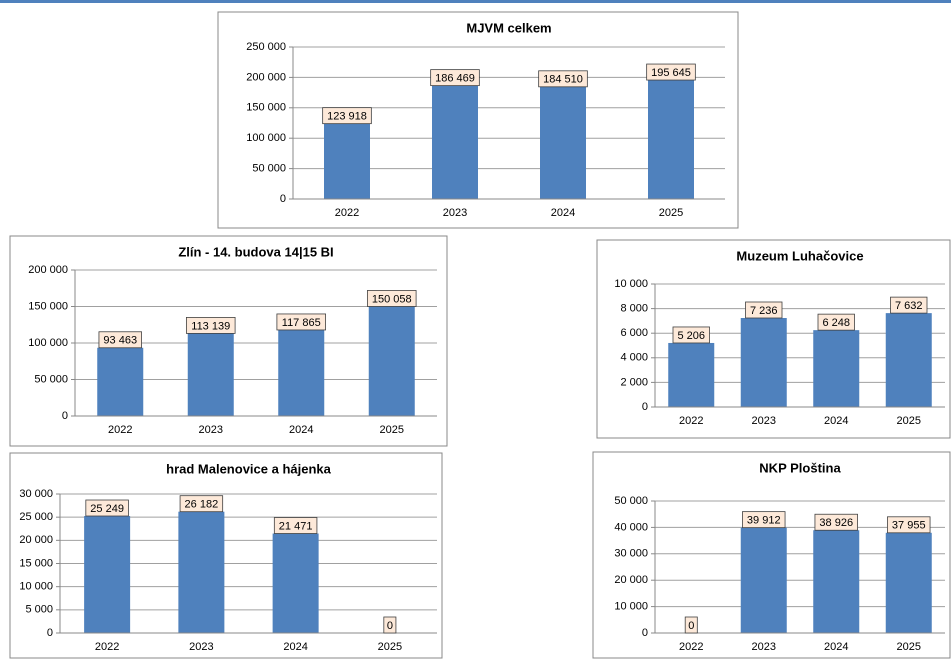  I want to click on data-label: 21 471, so click(296, 526).